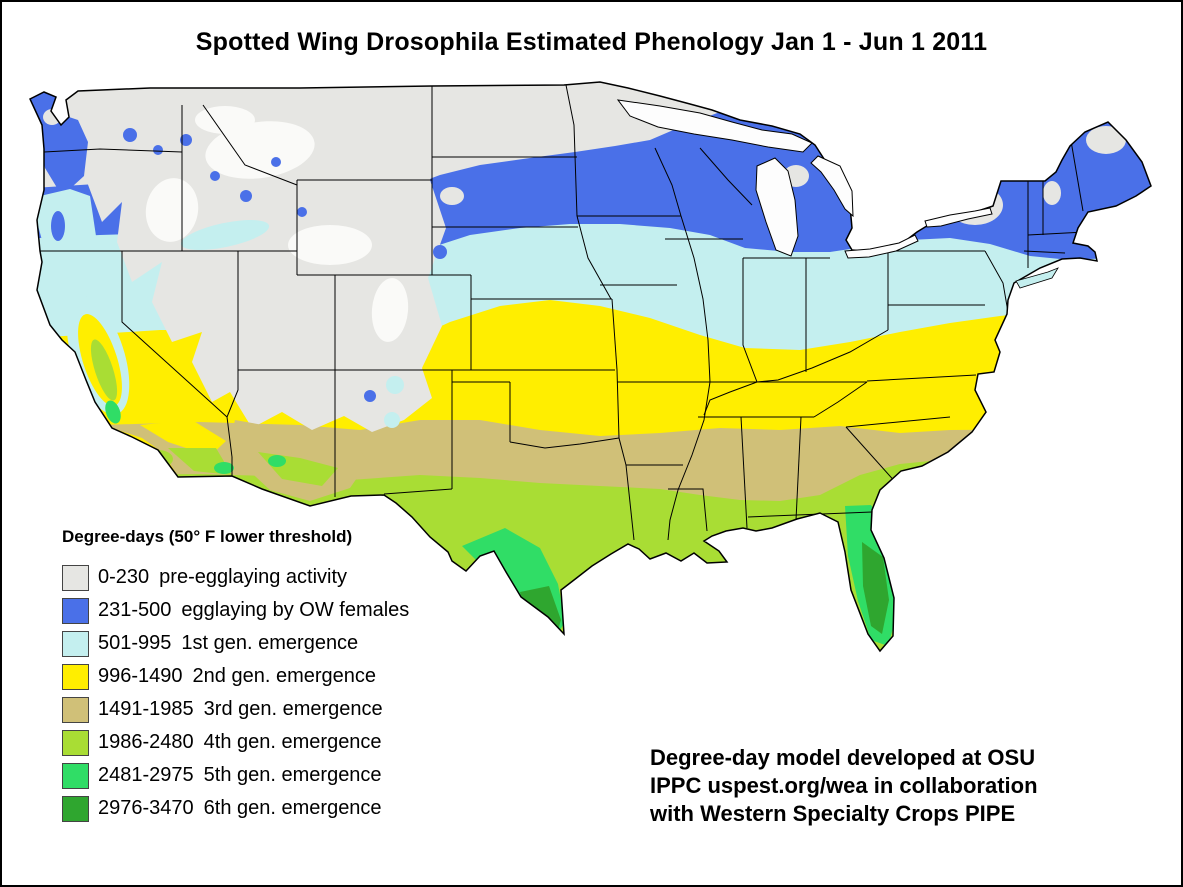 This screenshot has width=1183, height=887. Describe the element at coordinates (292, 742) in the screenshot. I see `legend-label: 4th gen. emergence` at that location.